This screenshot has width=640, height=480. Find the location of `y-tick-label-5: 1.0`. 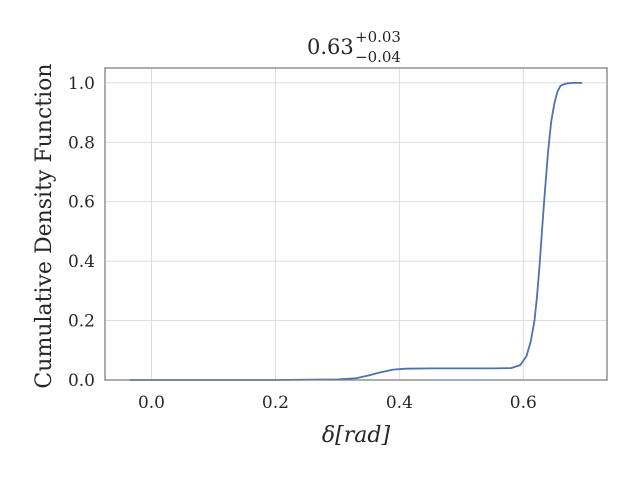

y-tick-label-5: 1.0 is located at coordinates (81, 84).